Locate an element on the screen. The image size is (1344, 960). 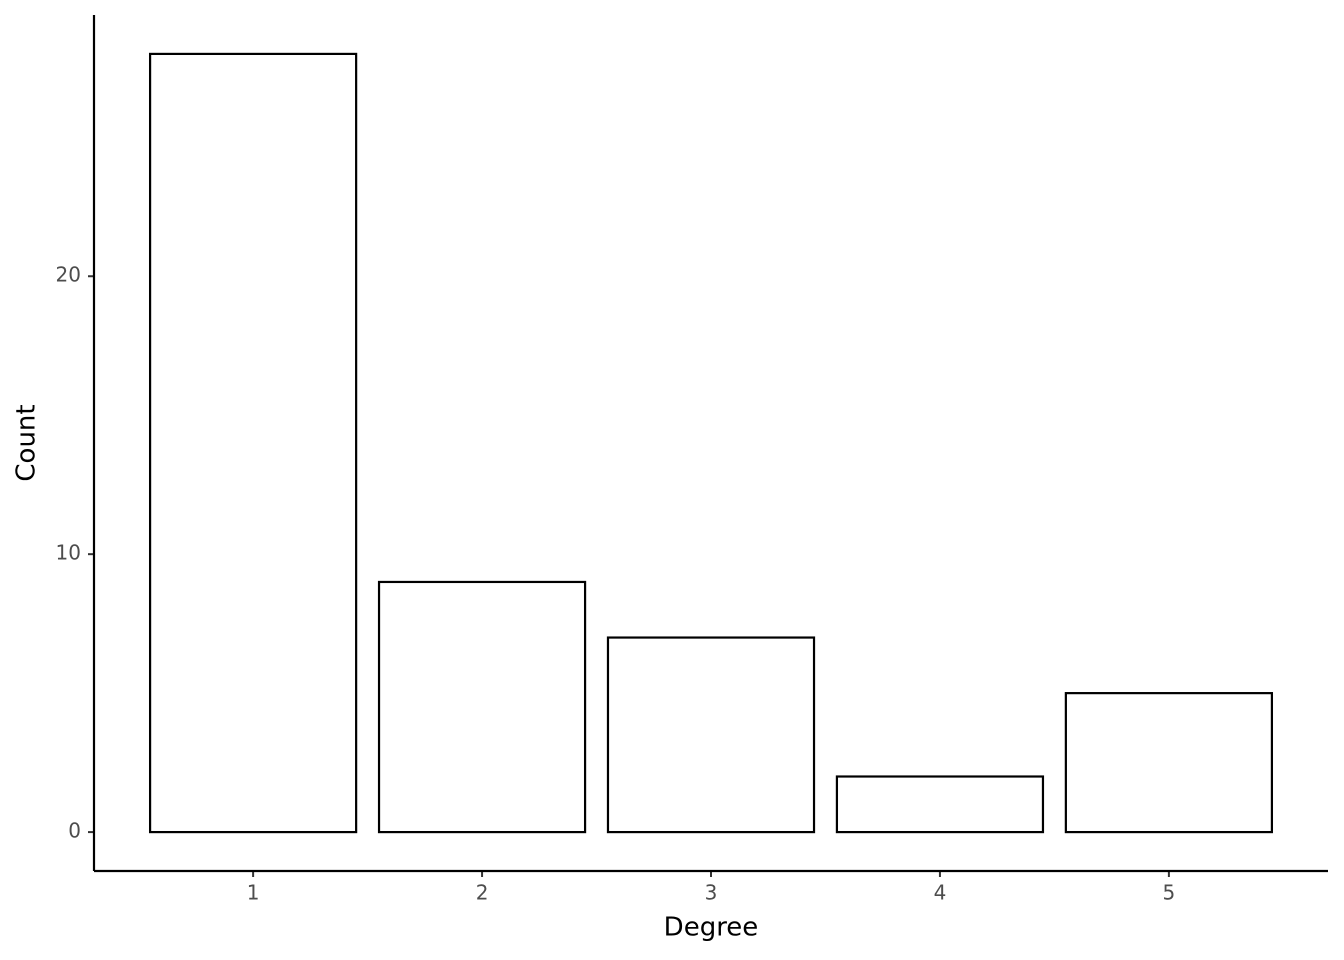
y-axis-title: Count is located at coordinates (27, 442).